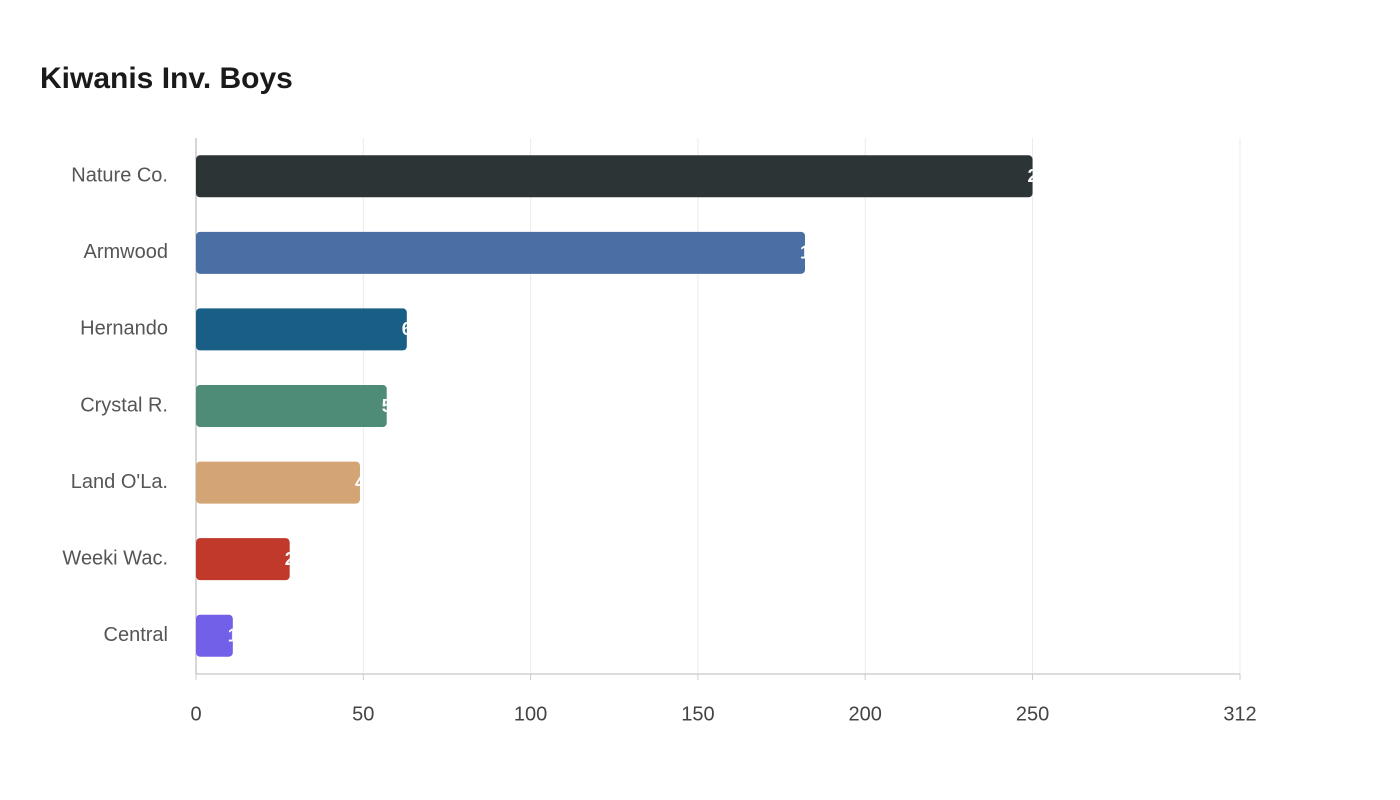 This screenshot has height=800, width=1400. Describe the element at coordinates (126, 252) in the screenshot. I see `y-tick-label: Armwood` at that location.